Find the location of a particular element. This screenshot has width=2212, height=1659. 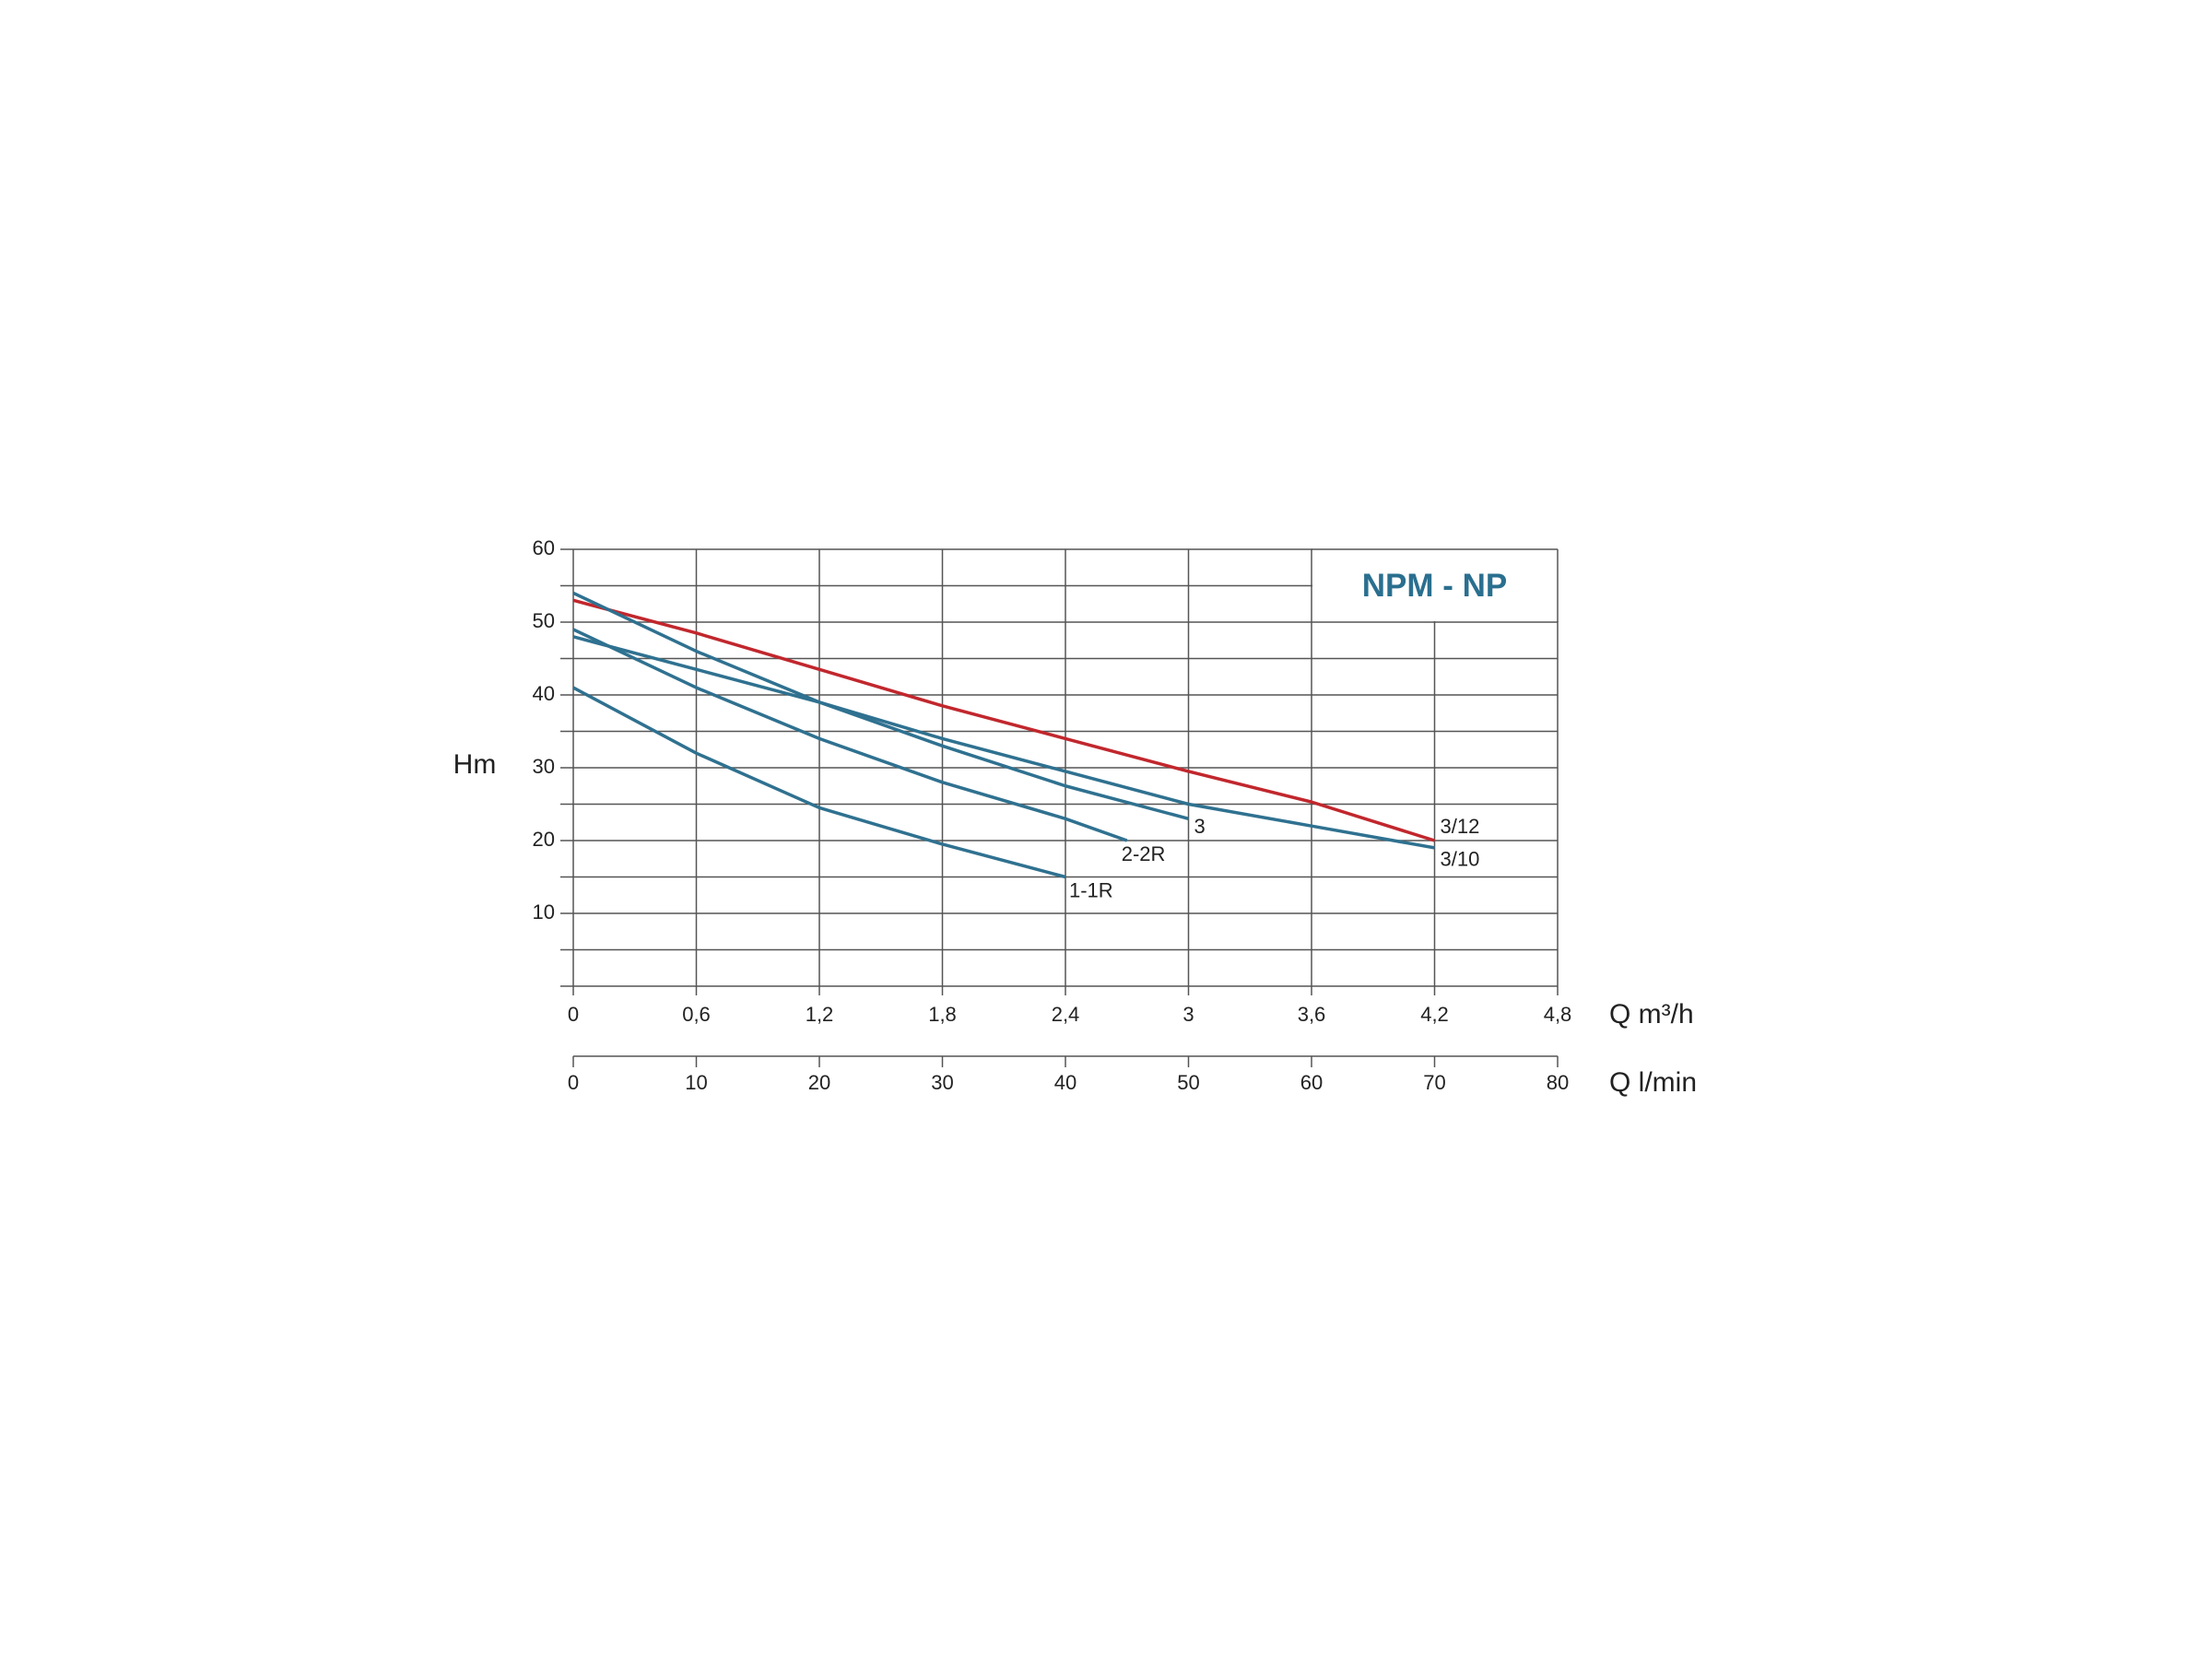

x2-tick-label: 50 is located at coordinates (1188, 1082).